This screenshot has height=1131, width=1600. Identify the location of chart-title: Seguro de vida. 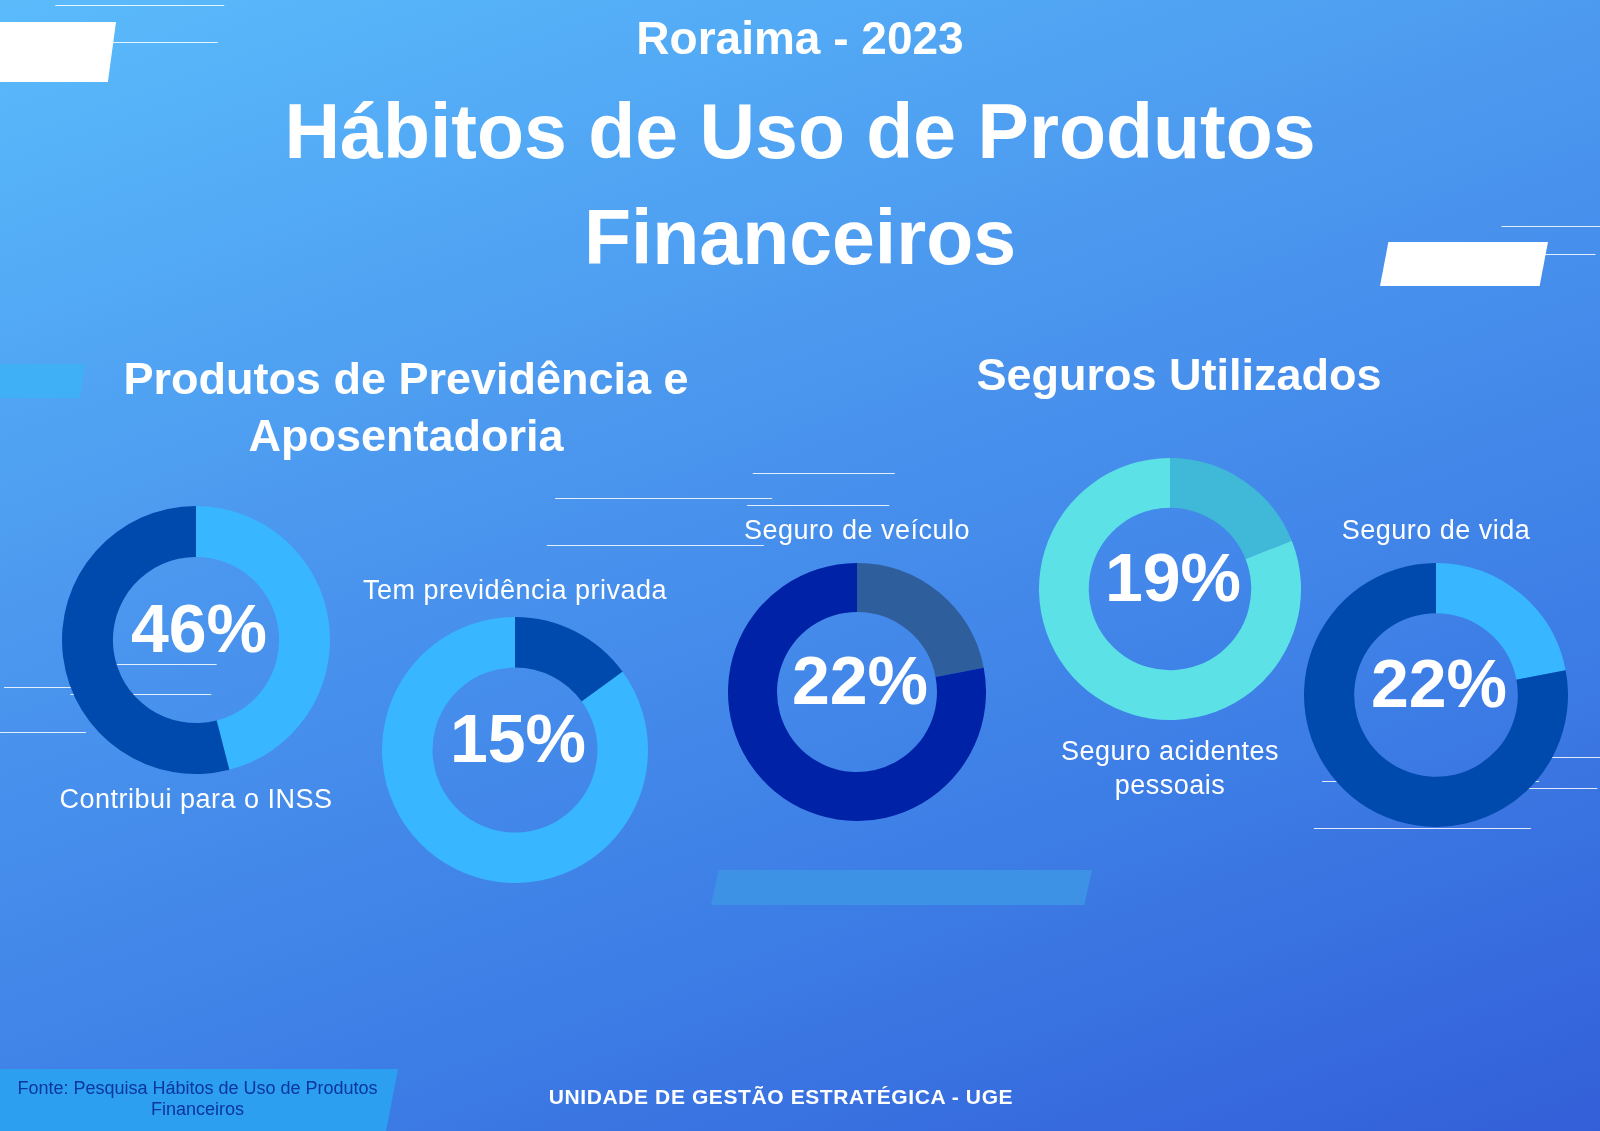
(1436, 530).